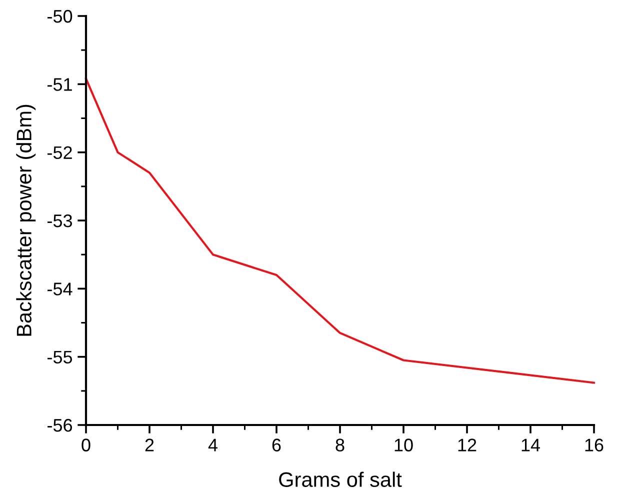  Describe the element at coordinates (213, 445) in the screenshot. I see `x-tick-label: 4` at that location.